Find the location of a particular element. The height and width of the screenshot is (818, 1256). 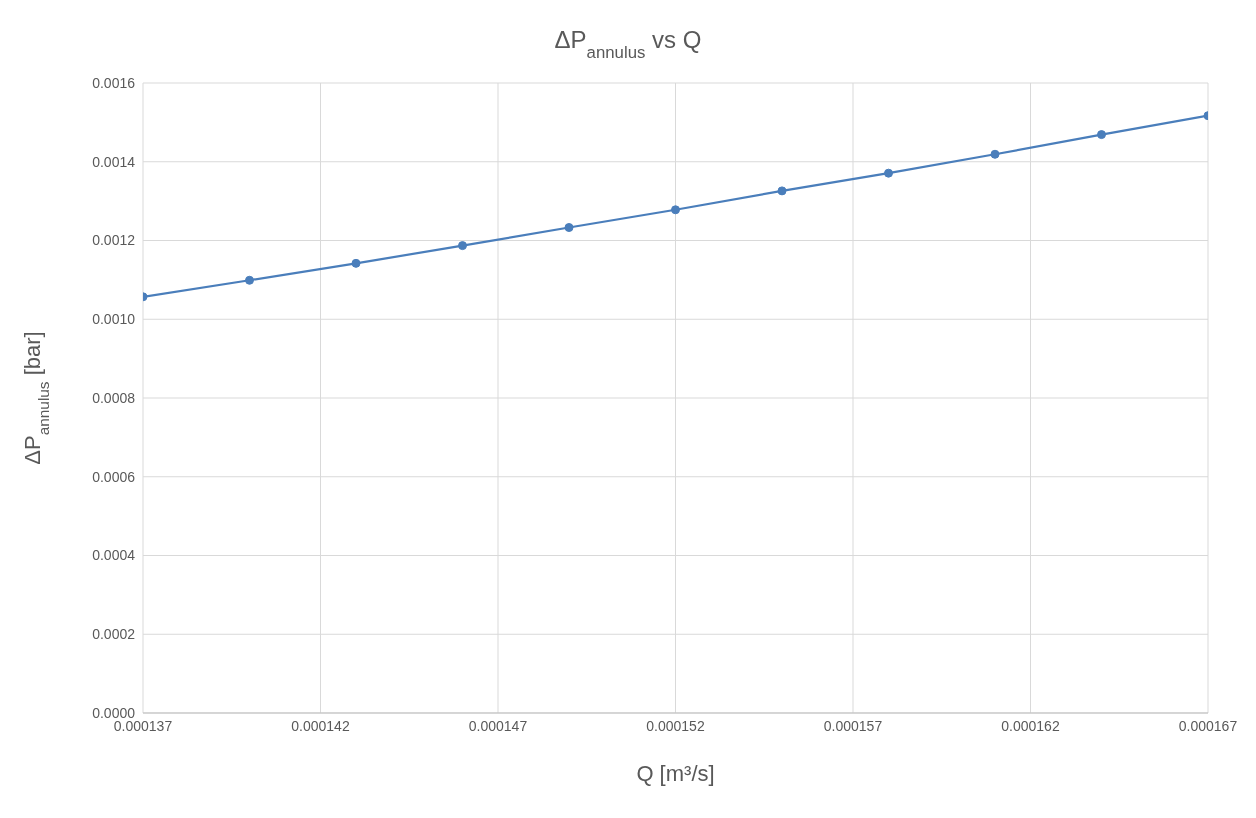

y-tick-label: 0.0002 is located at coordinates (114, 634).